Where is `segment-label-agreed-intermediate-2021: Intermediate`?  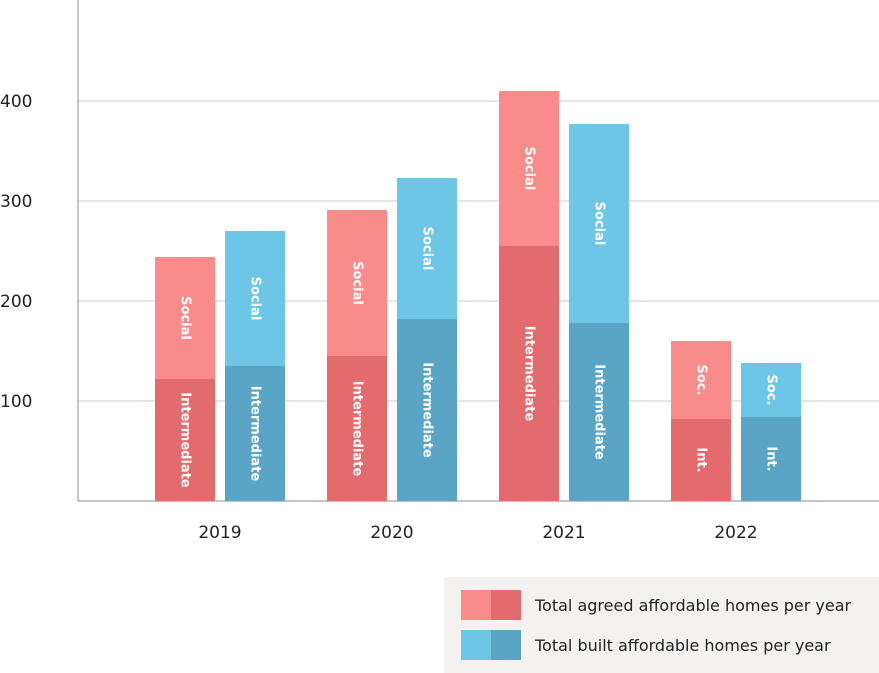 segment-label-agreed-intermediate-2021: Intermediate is located at coordinates (529, 374).